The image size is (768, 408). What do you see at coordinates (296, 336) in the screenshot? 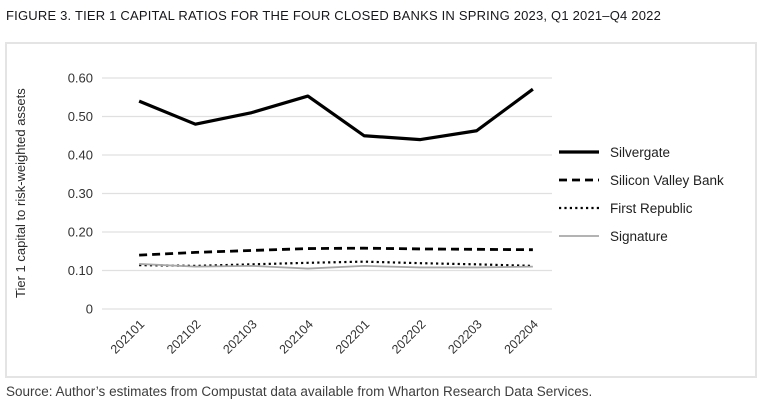
I see `svg-text: 202104` at bounding box center [296, 336].